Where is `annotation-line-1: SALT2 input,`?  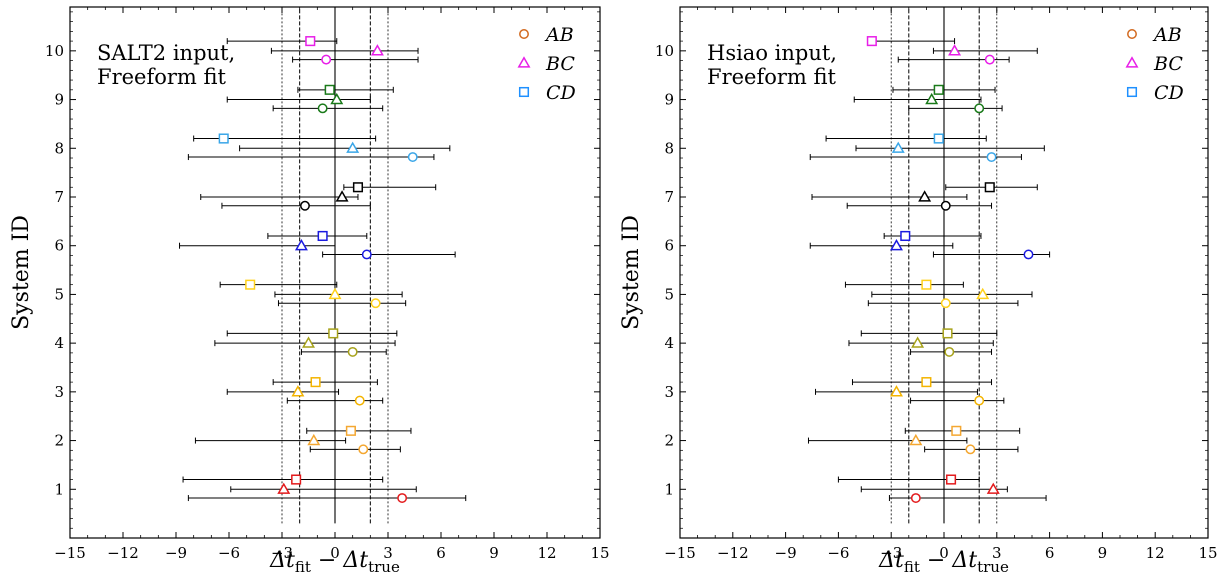 annotation-line-1: SALT2 input, is located at coordinates (166, 53).